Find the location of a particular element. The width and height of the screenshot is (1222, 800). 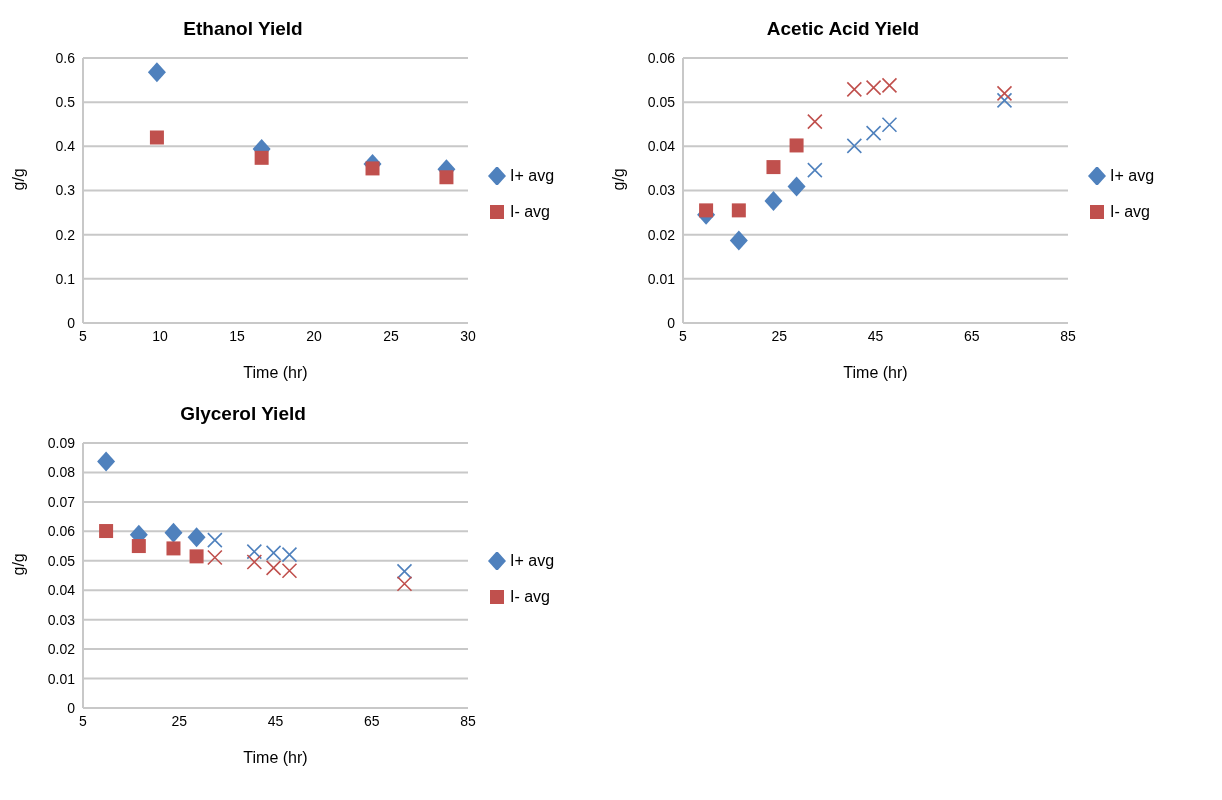

chart-title: Ethanol Yield is located at coordinates (243, 29).